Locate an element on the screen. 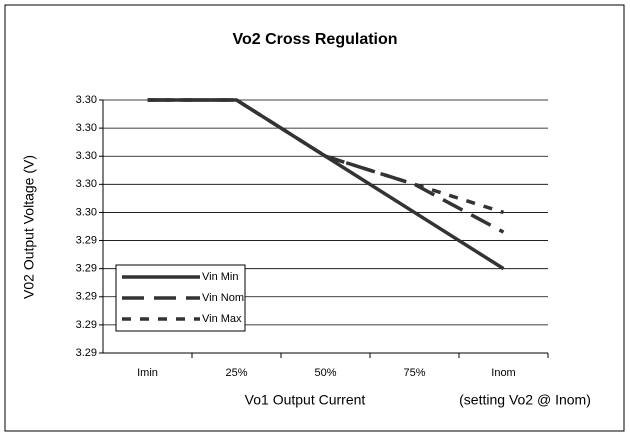 This screenshot has height=437, width=630. x-axis-note: (setting Vo2 @ Inom) is located at coordinates (525, 400).